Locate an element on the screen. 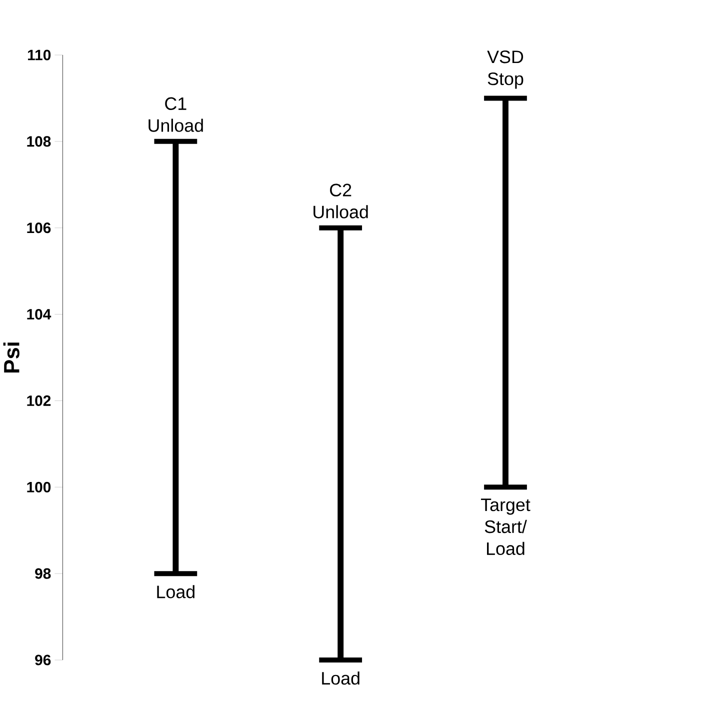  y-tick-label: 104 is located at coordinates (39, 314).